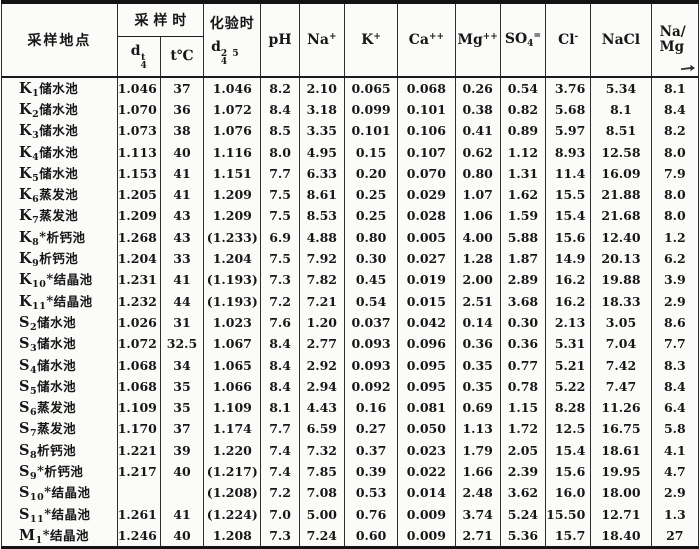  What do you see at coordinates (371, 194) in the screenshot?
I see `cell-k: 0.25` at bounding box center [371, 194].